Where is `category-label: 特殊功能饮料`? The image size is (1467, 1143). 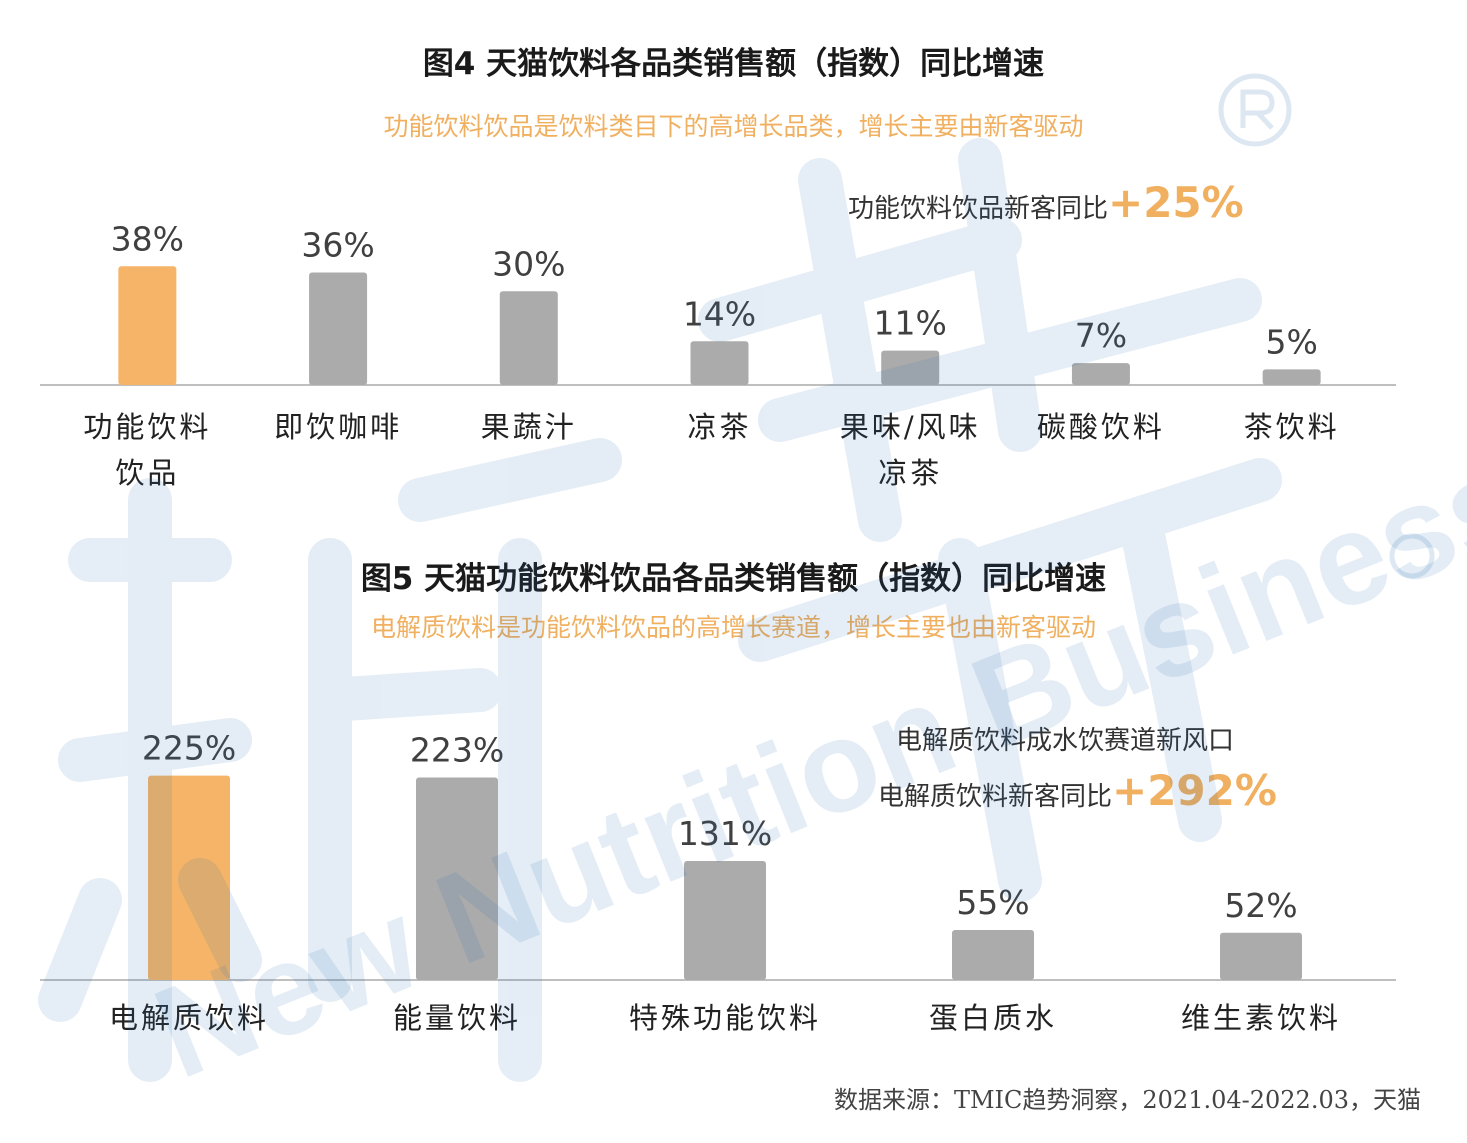
category-label: 特殊功能饮料 is located at coordinates (725, 1018).